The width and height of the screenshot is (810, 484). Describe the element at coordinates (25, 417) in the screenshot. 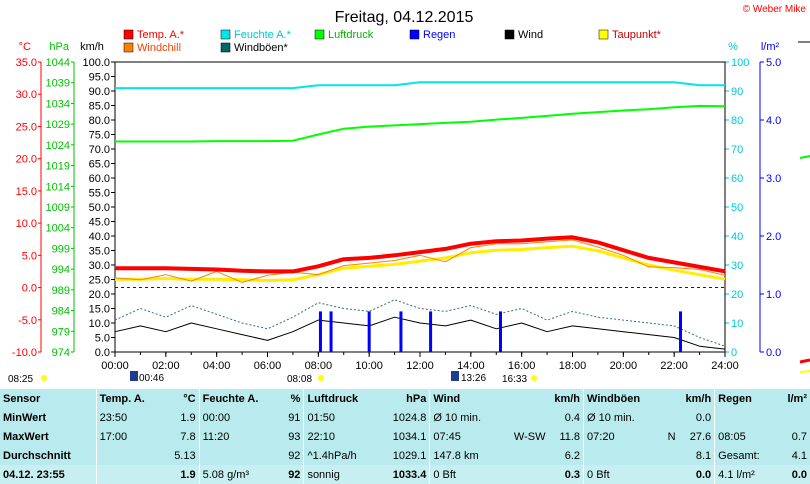

I see `row-label: MinWert` at that location.